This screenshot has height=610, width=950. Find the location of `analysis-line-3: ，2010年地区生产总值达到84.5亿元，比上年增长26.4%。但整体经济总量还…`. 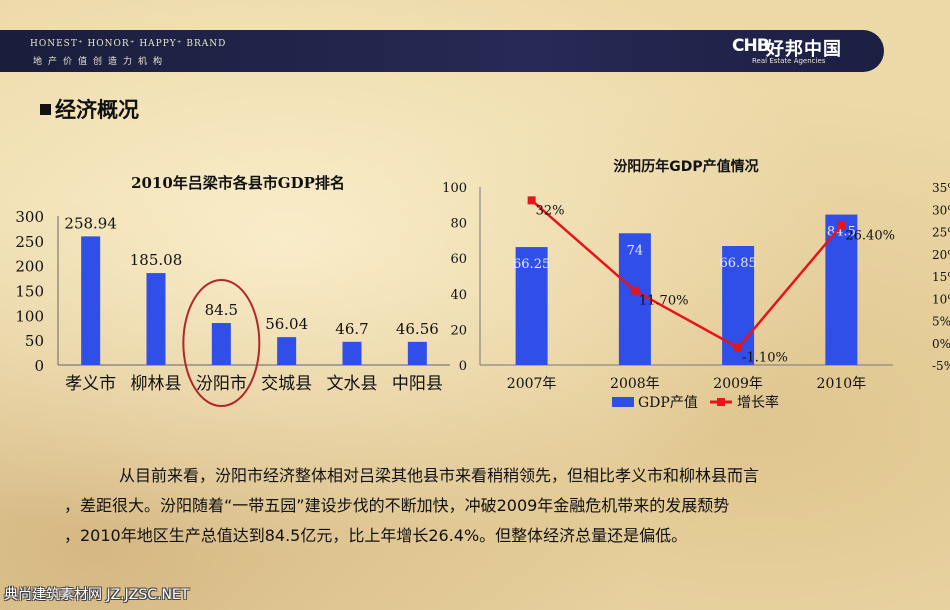

analysis-line-3: ，2010年地区生产总值达到84.5亿元，比上年增长26.4%。但整体经济总量还… is located at coordinates (376, 535).